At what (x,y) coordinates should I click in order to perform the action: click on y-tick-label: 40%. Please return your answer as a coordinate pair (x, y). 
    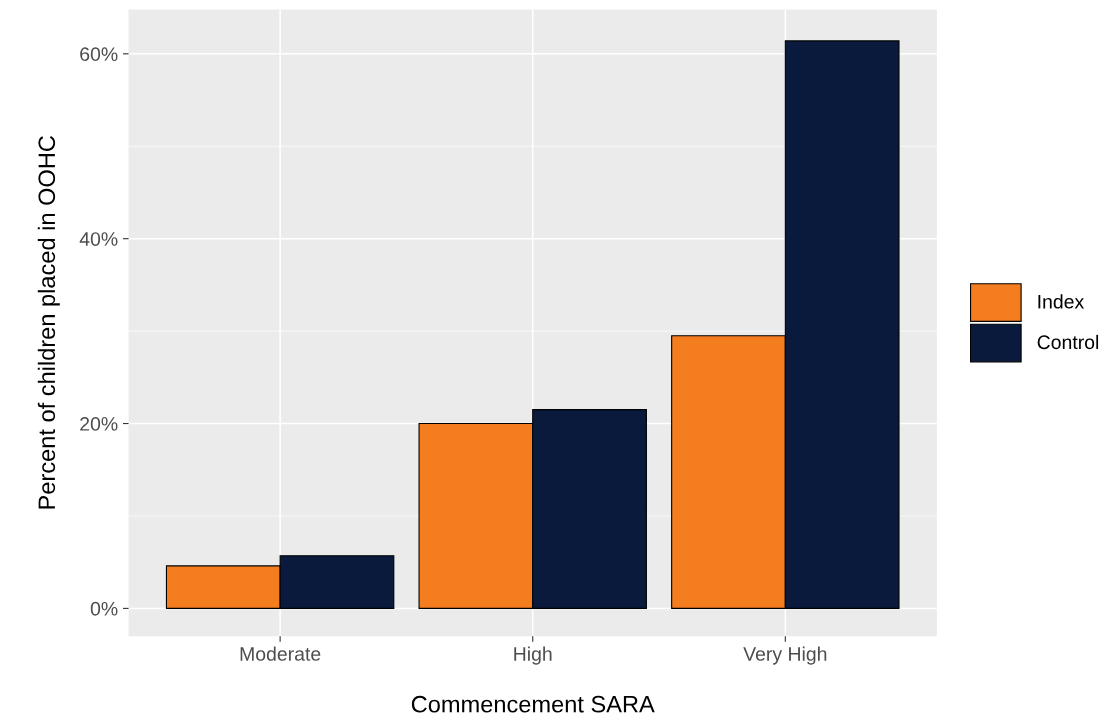
    Looking at the image, I should click on (98, 239).